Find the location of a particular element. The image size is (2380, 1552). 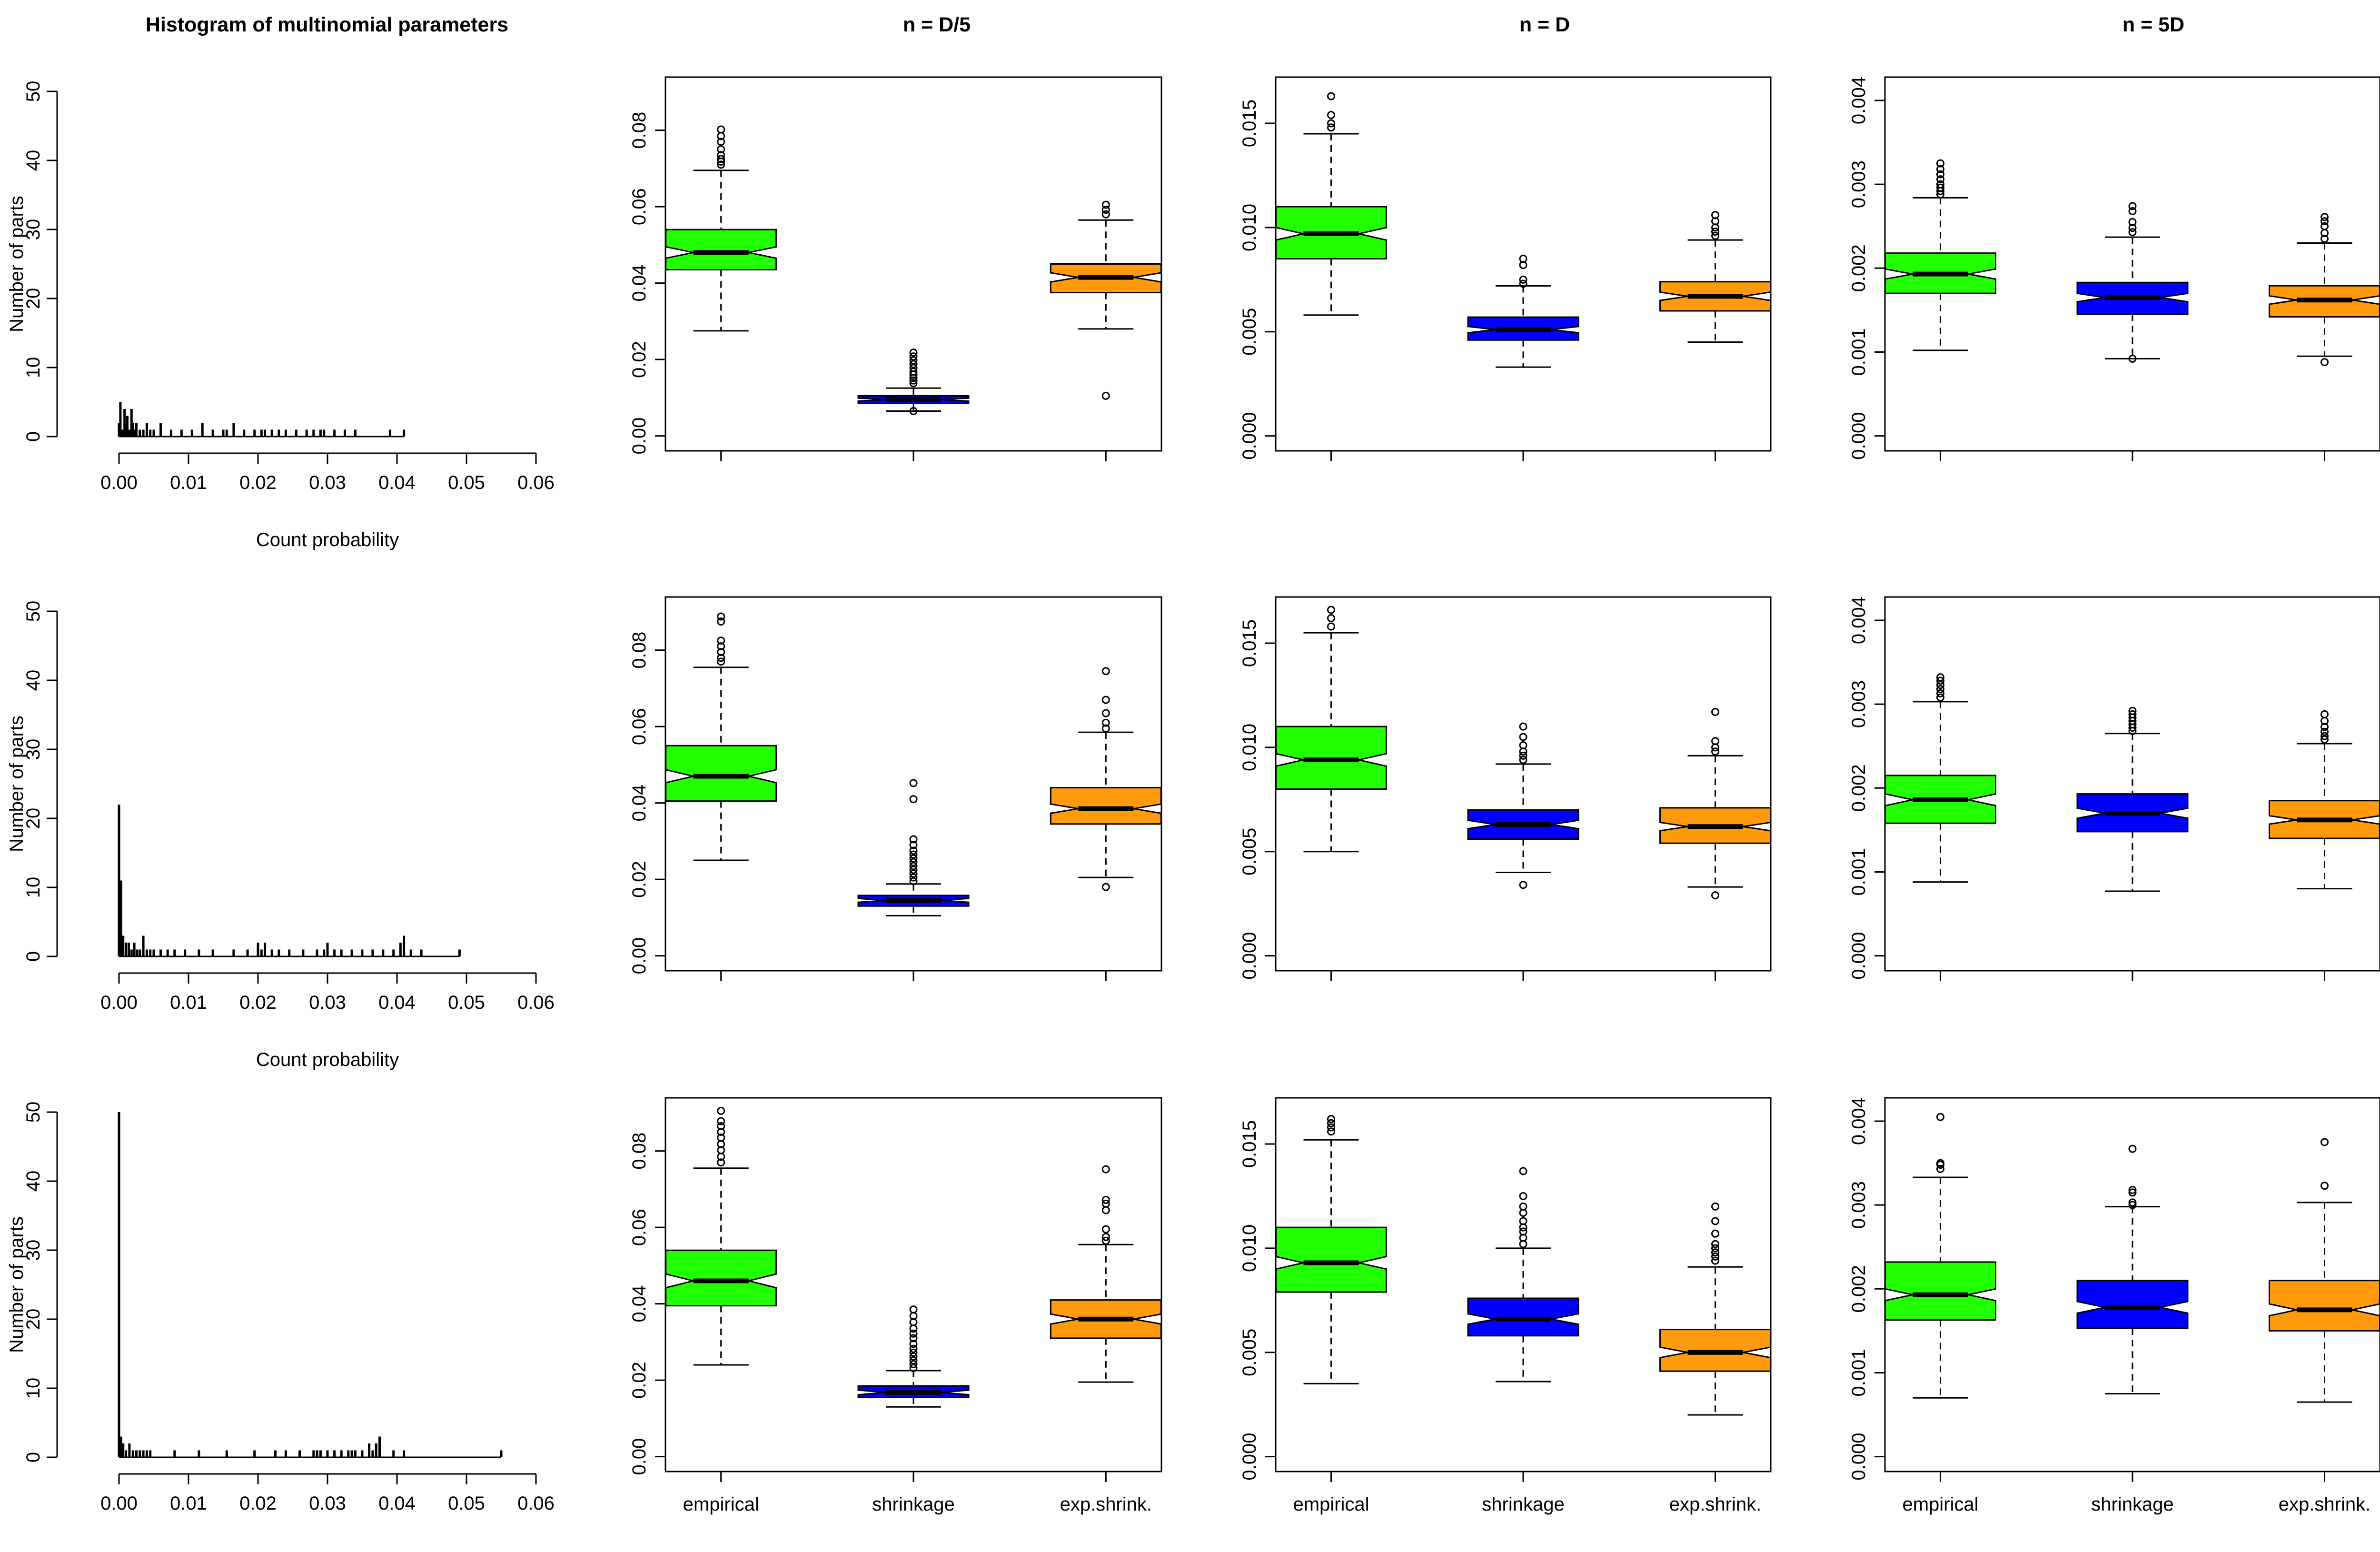

5d-column-title: n = 5D is located at coordinates (2153, 25).